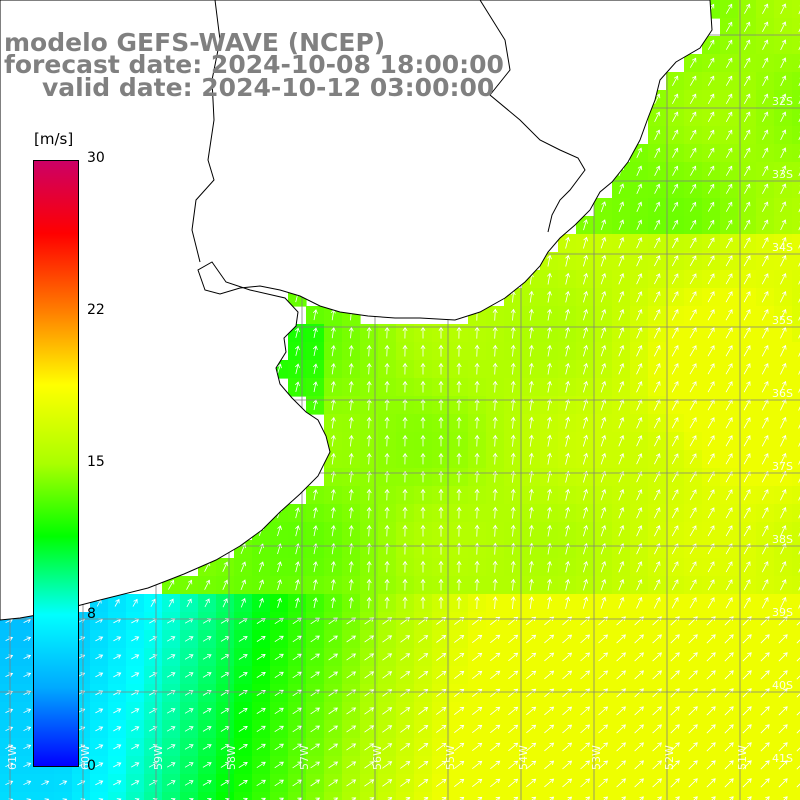  What do you see at coordinates (596, 757) in the screenshot?
I see `longitude-label: 53W` at bounding box center [596, 757].